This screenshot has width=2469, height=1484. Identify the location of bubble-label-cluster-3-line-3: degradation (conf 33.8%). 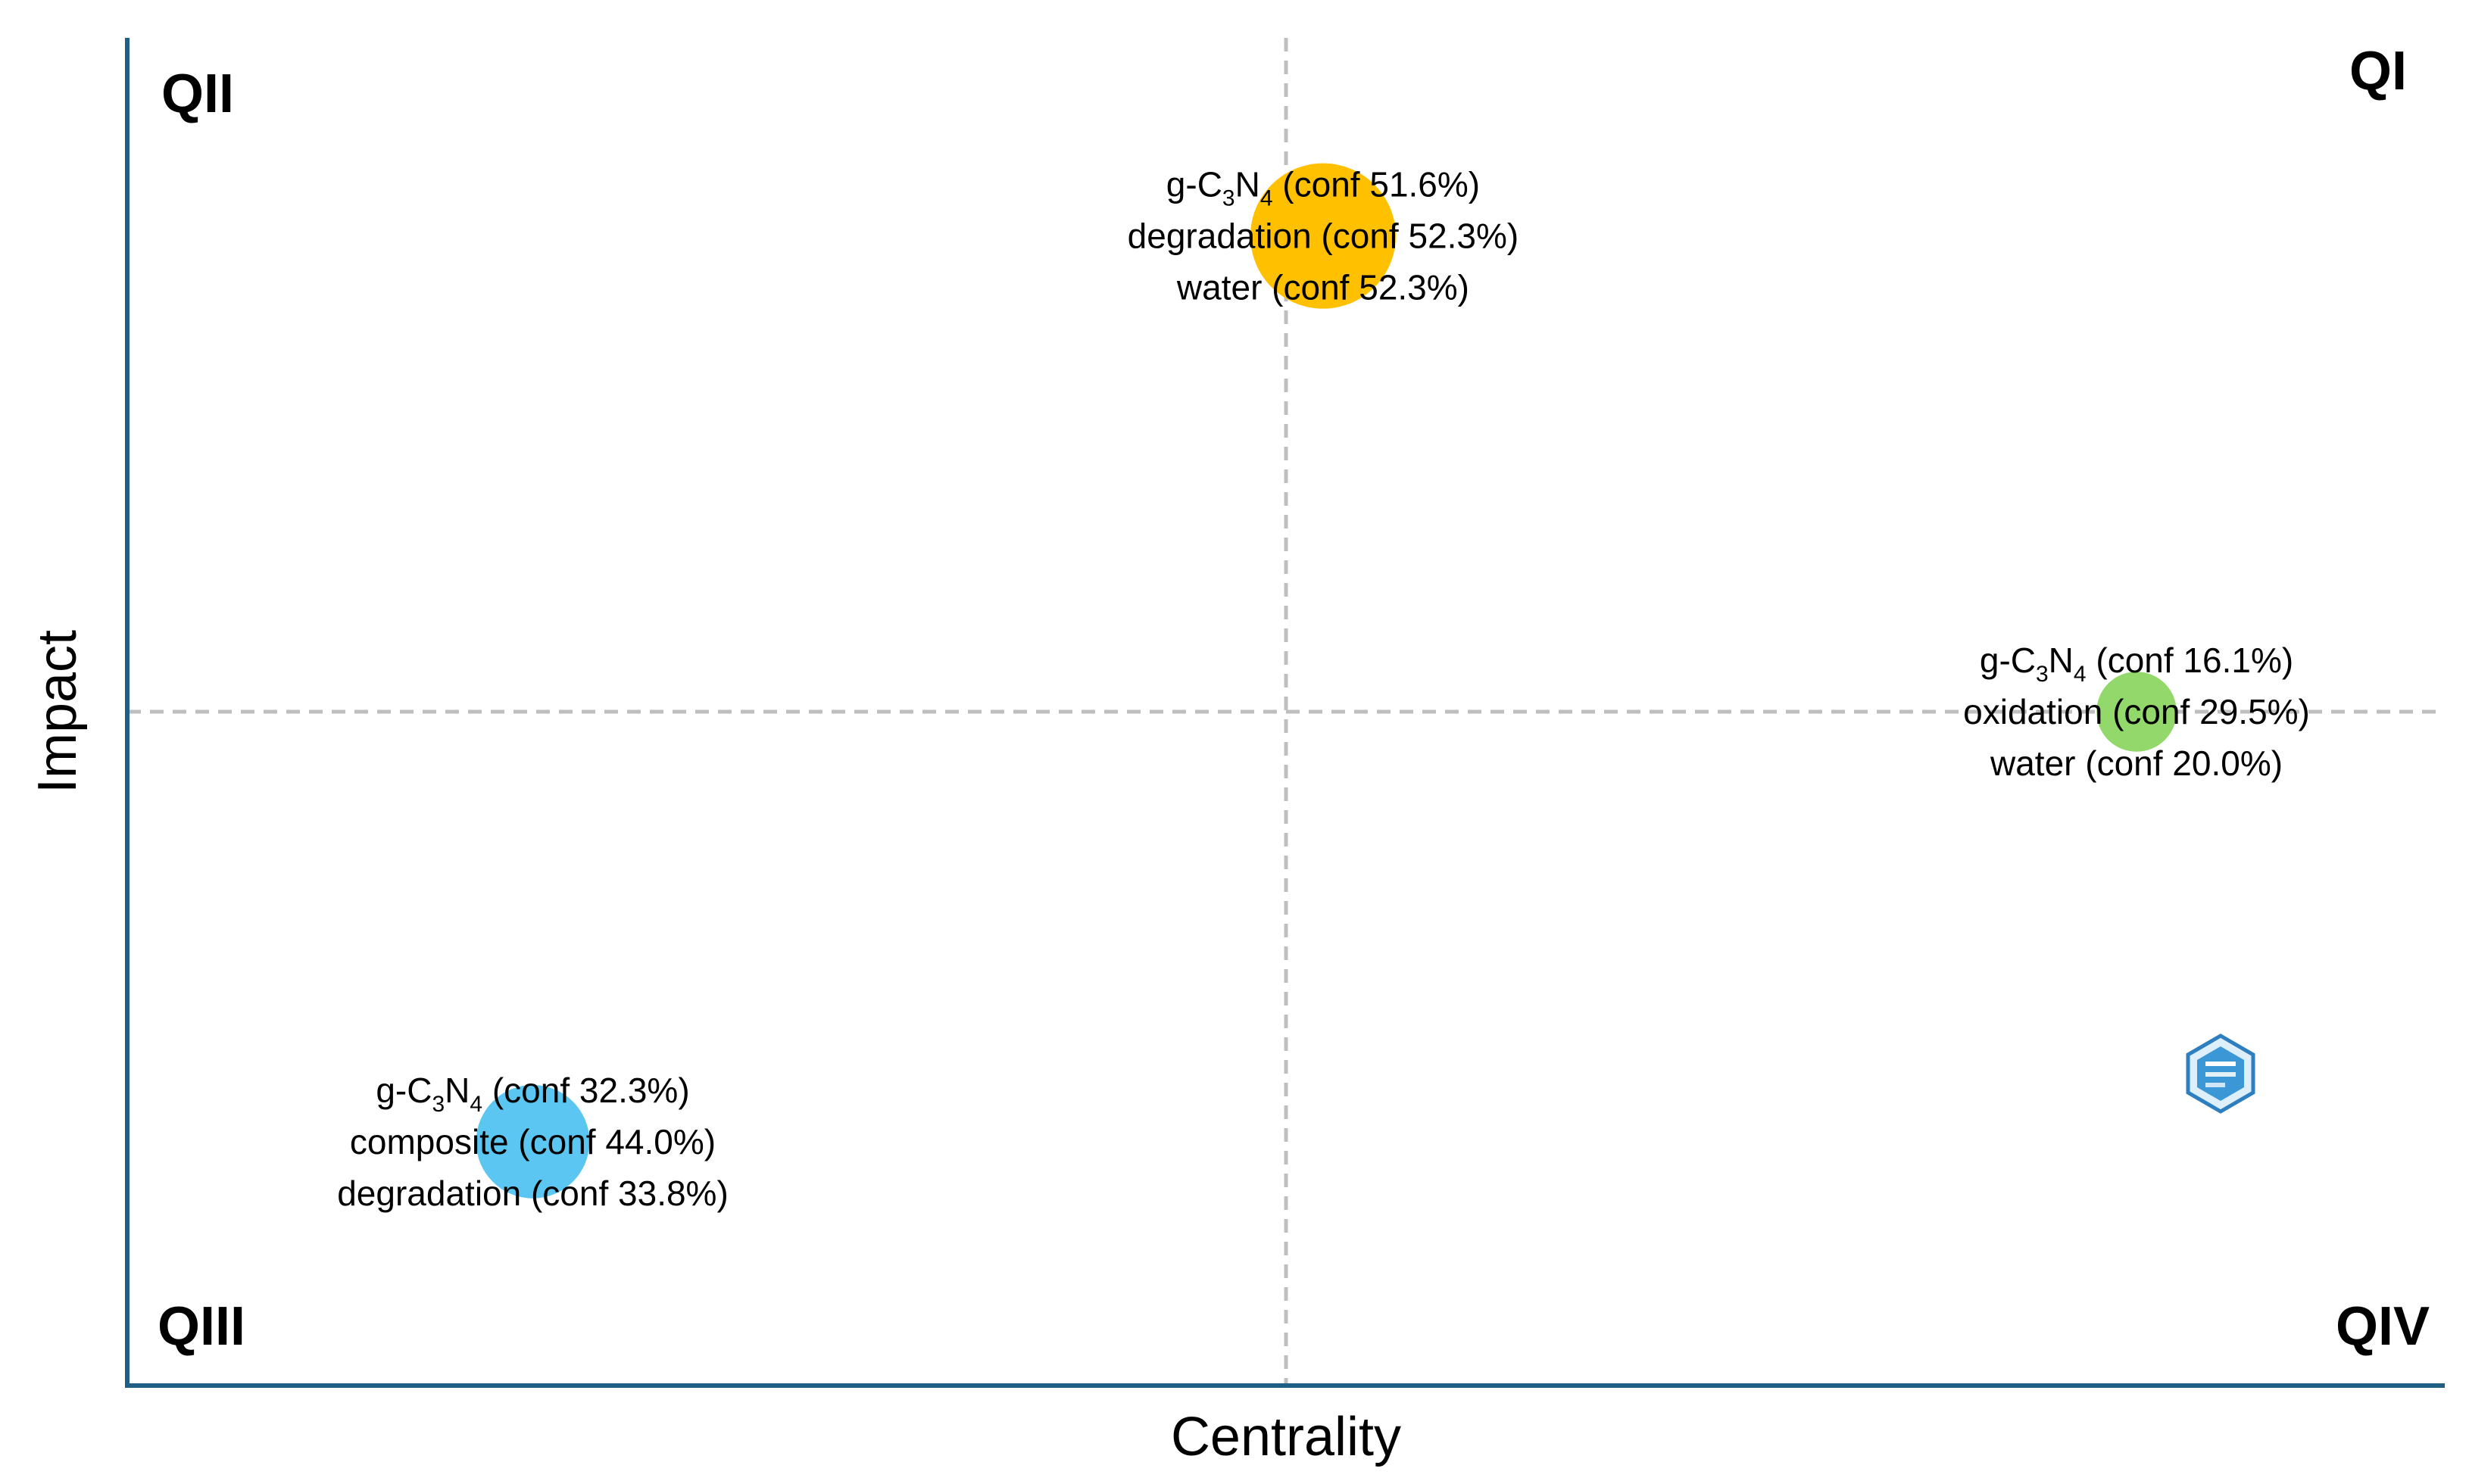
(533, 1193).